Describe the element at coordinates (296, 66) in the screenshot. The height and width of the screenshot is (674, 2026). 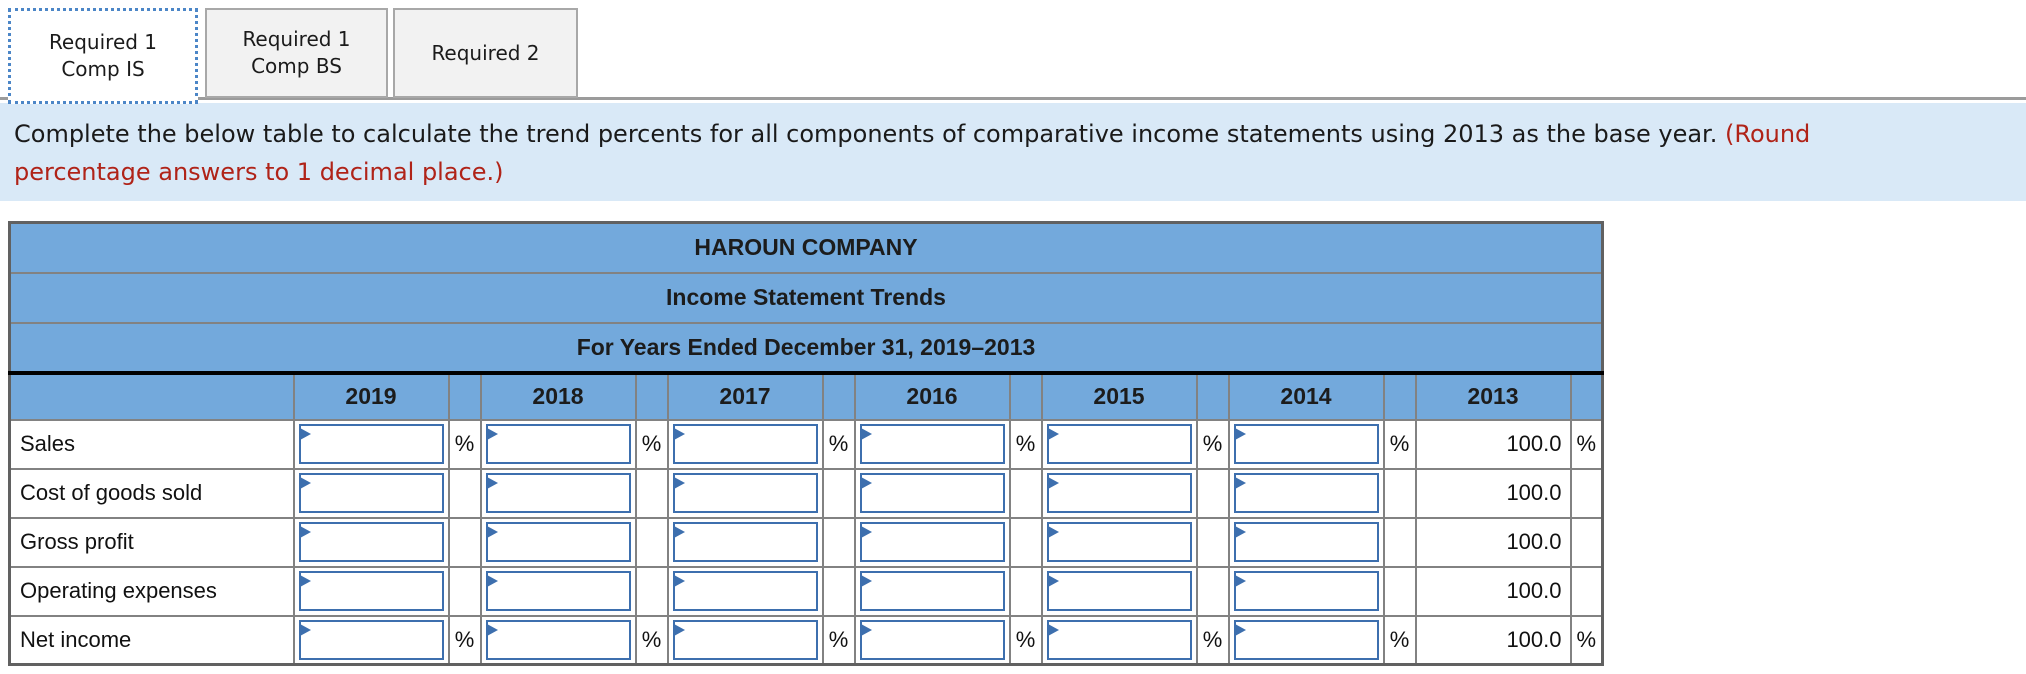
I see `tab-label-line: Comp BS` at that location.